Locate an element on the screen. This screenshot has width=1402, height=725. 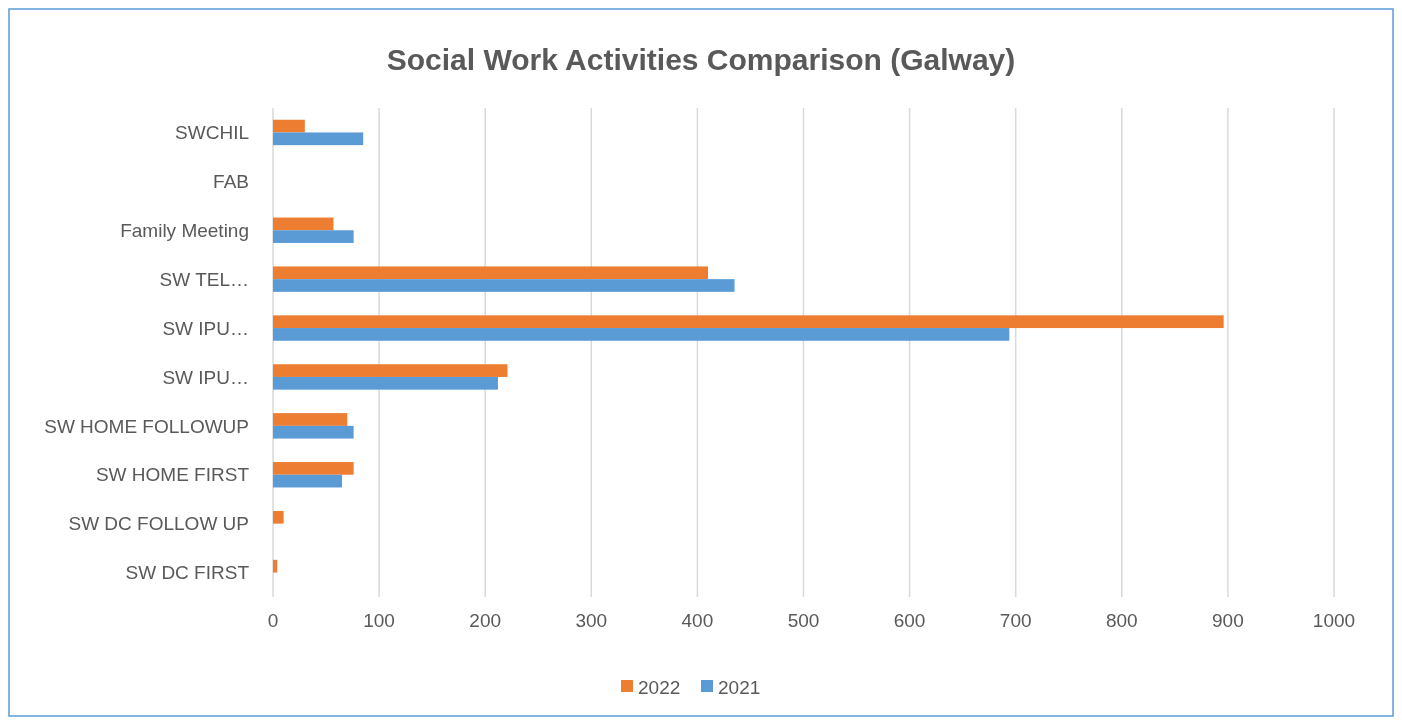
y-tick-label: Family Meeting is located at coordinates (184, 230).